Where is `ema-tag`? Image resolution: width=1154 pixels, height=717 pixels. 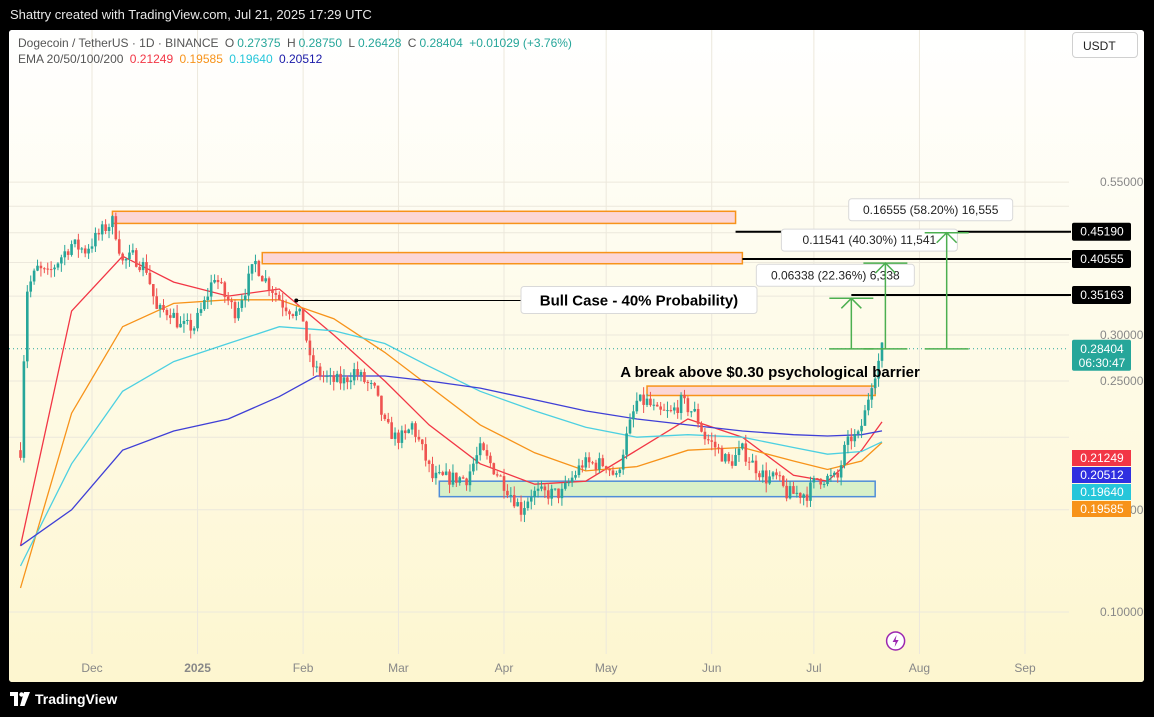
ema-tag is located at coordinates (1101, 492).